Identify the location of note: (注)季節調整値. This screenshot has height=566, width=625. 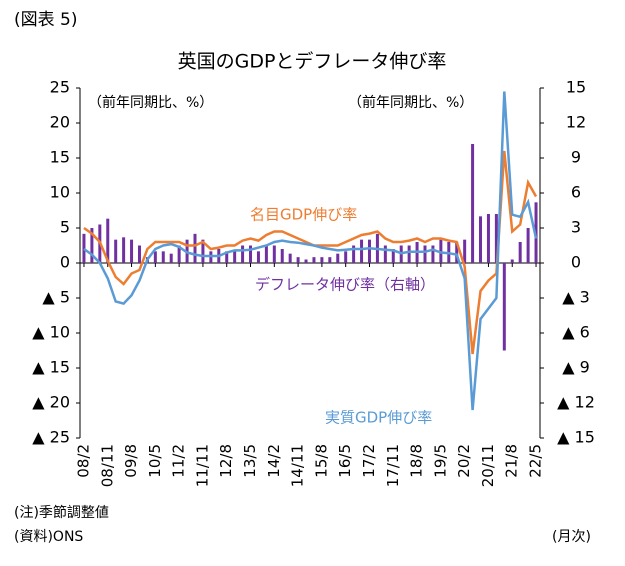
(61, 512).